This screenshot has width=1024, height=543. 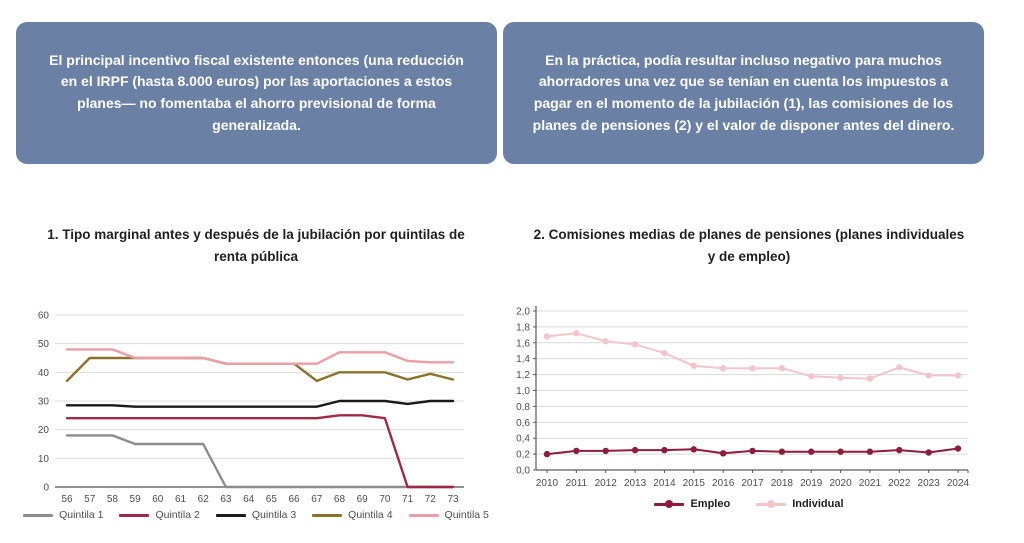 I want to click on y-tick-label: 0, so click(x=46, y=488).